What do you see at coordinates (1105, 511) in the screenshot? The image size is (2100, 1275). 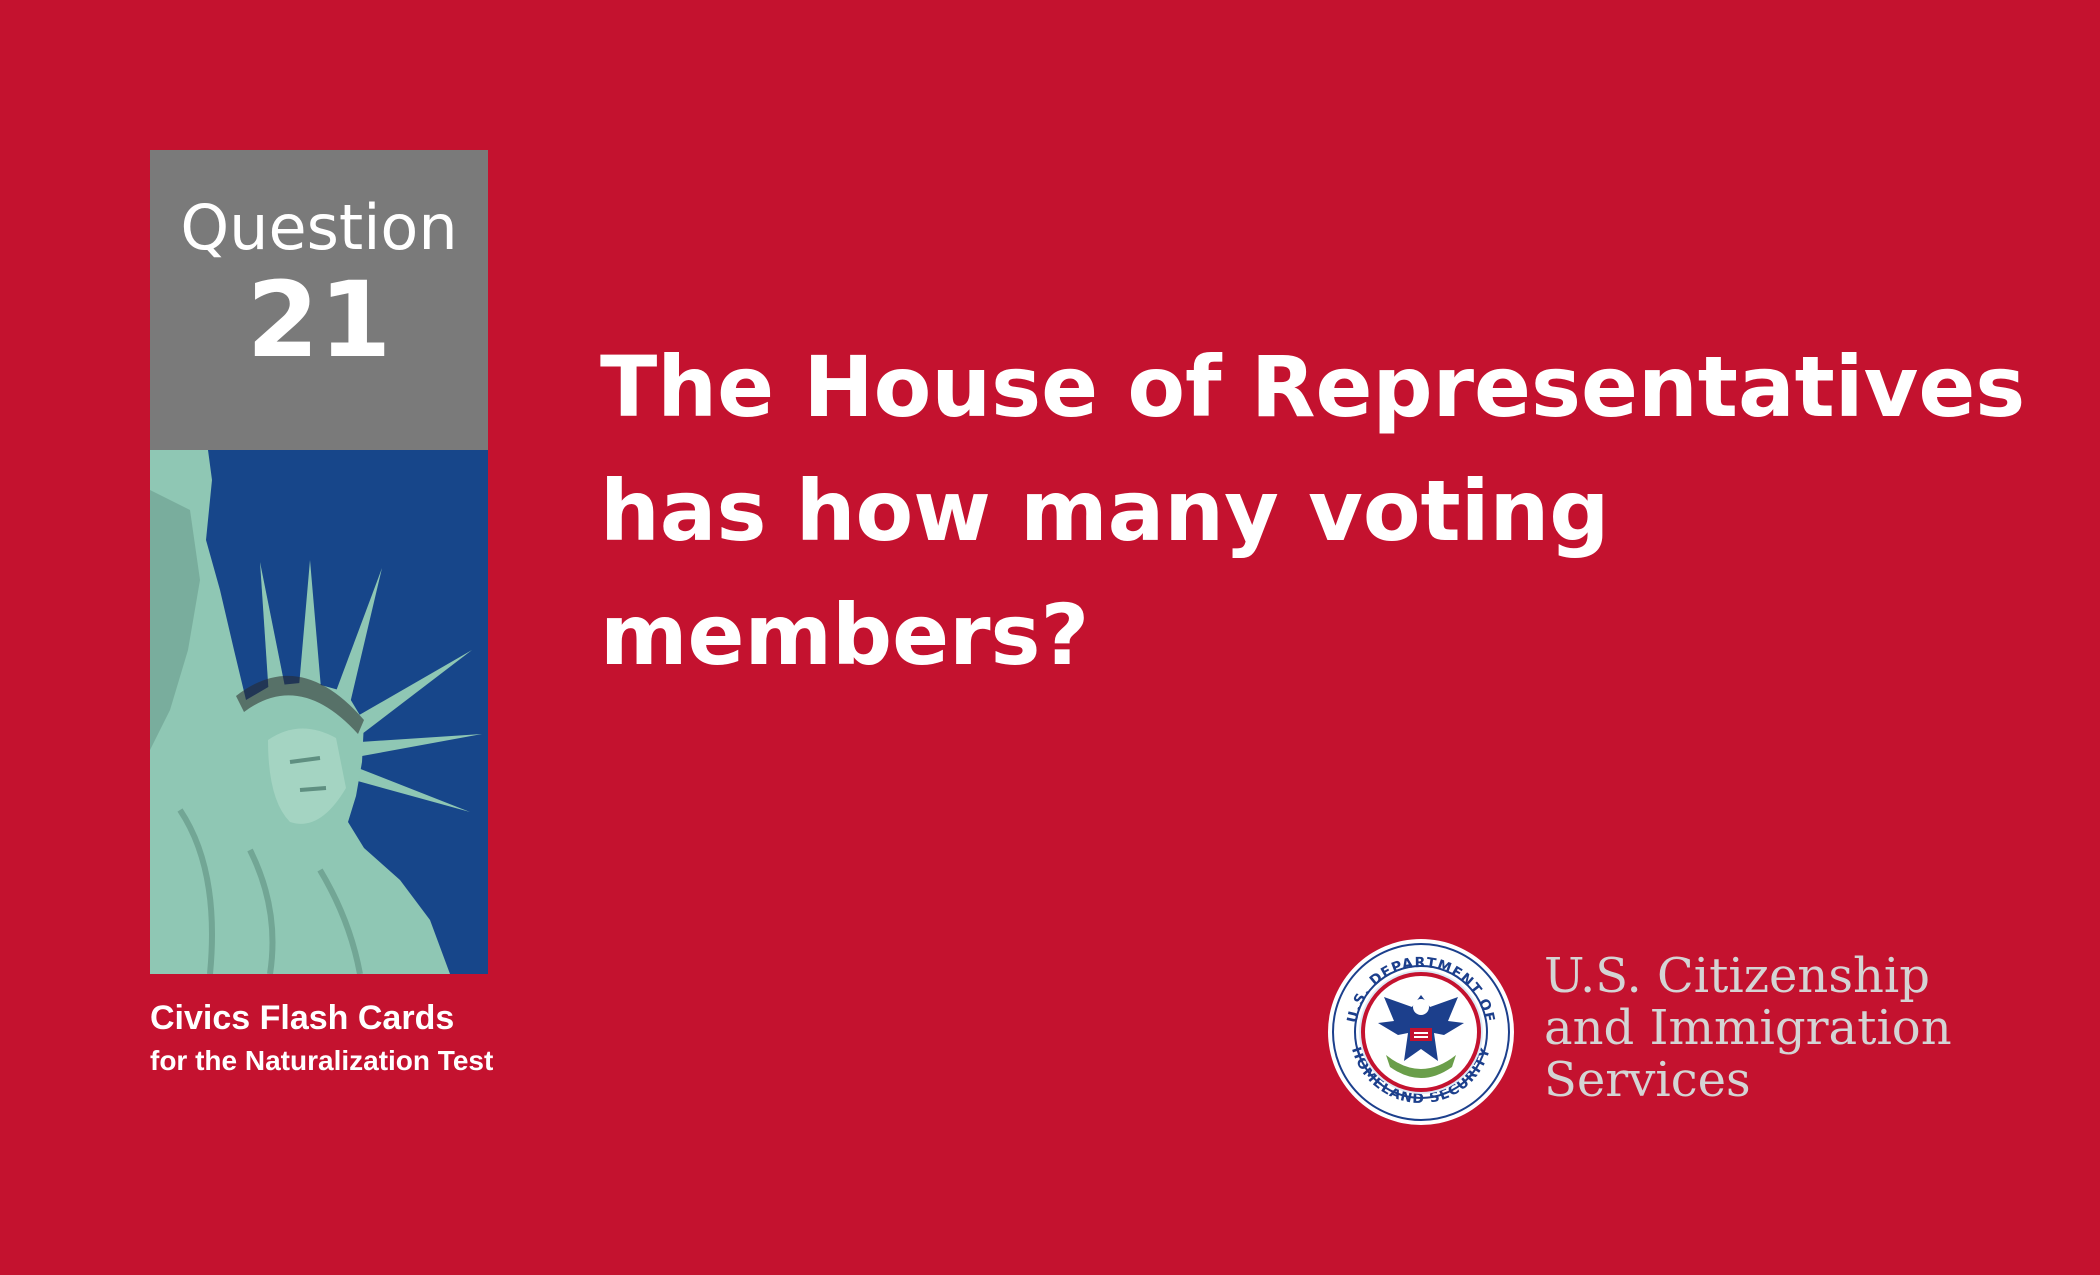 I see `question-line-2: has how many voting` at bounding box center [1105, 511].